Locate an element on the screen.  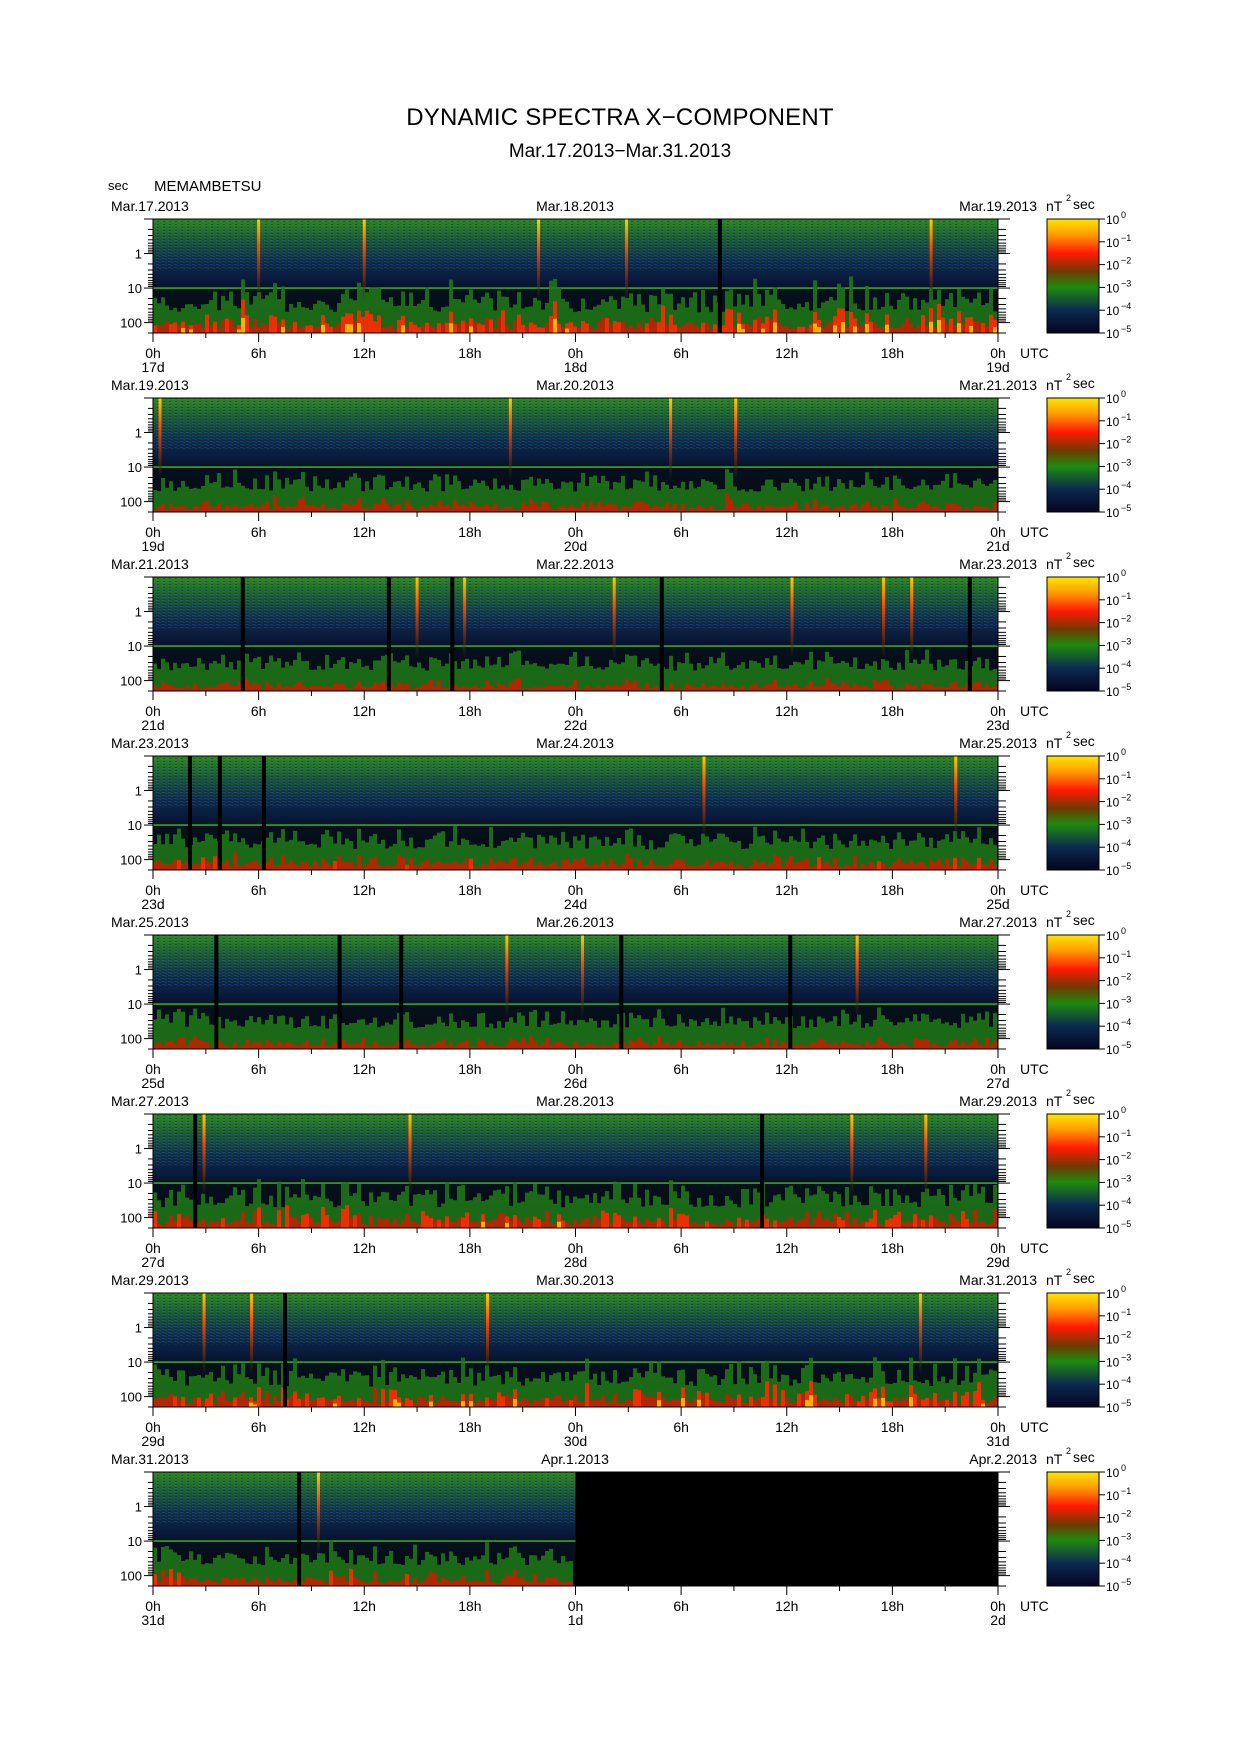
y-tick-label: 10 is located at coordinates (135, 288).